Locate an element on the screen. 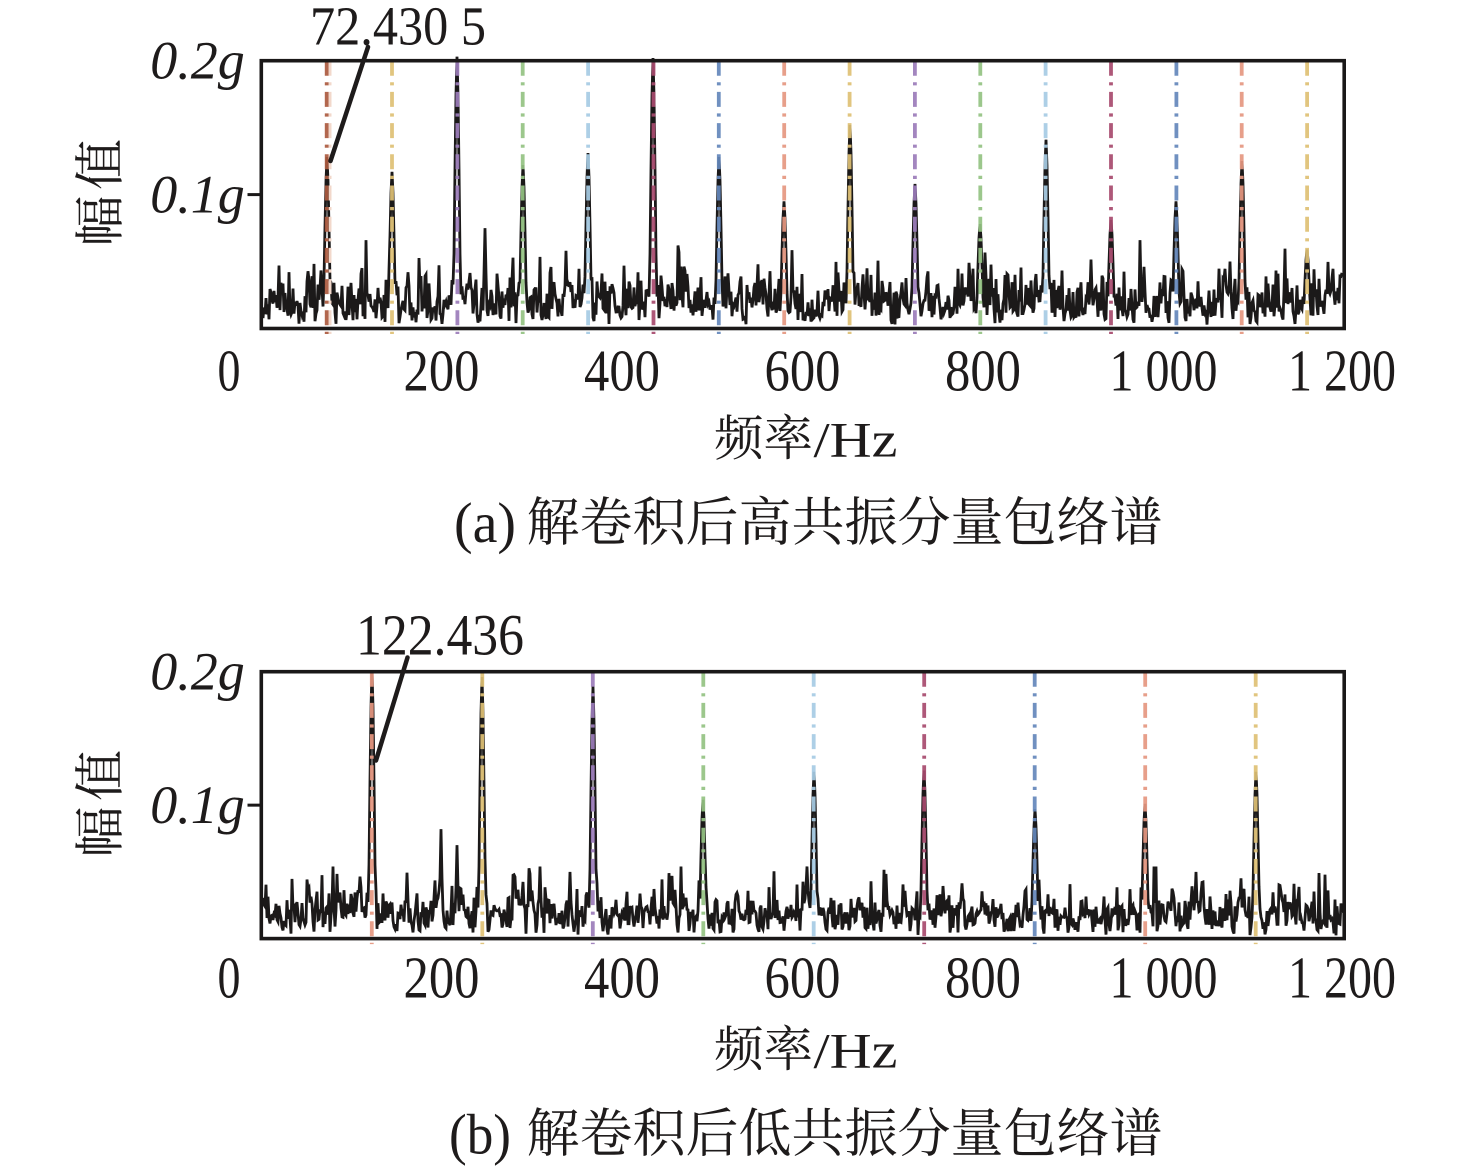 The width and height of the screenshot is (1476, 1169). svg-text: (b) is located at coordinates (480, 1135).